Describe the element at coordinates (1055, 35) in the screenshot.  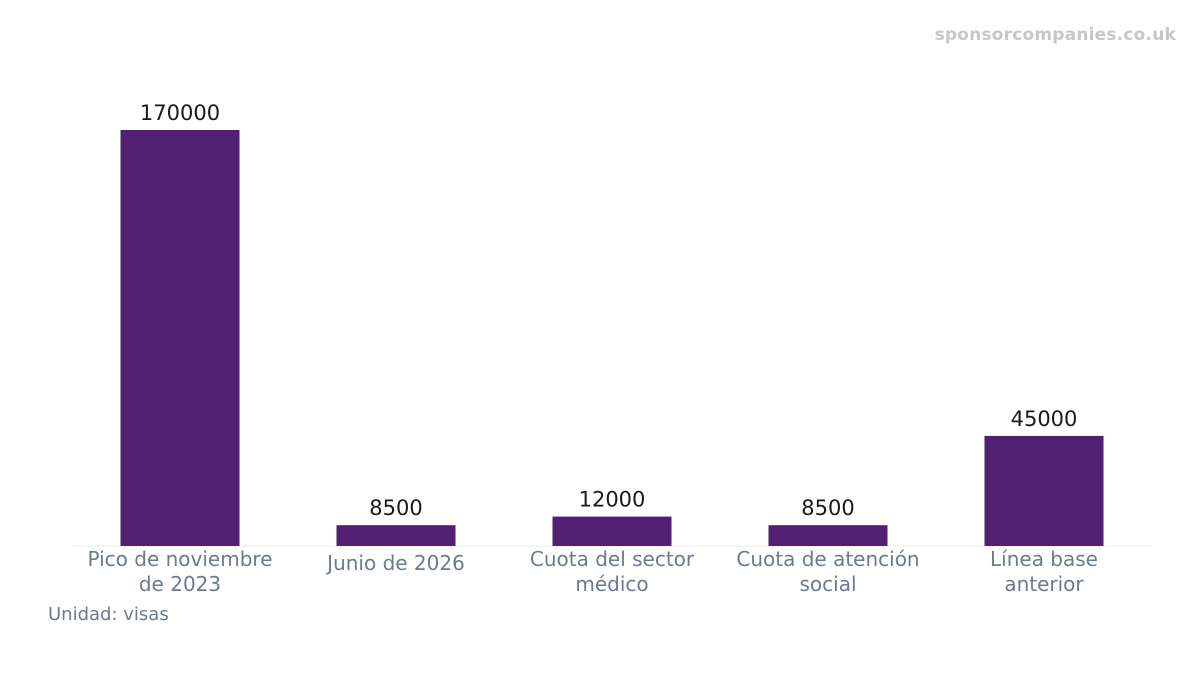
I see `watermark: sponsorcompanies.co.uk` at that location.